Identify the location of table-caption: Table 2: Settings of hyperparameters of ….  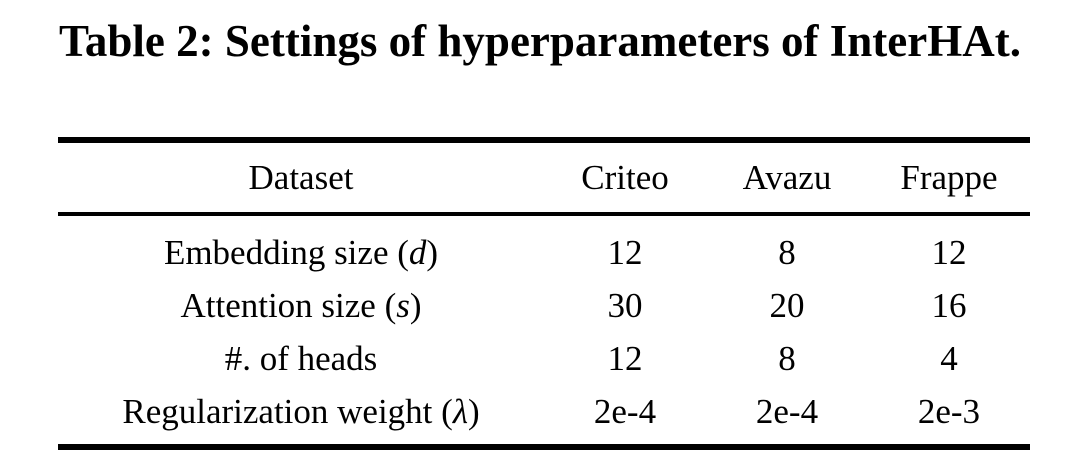
(540, 41).